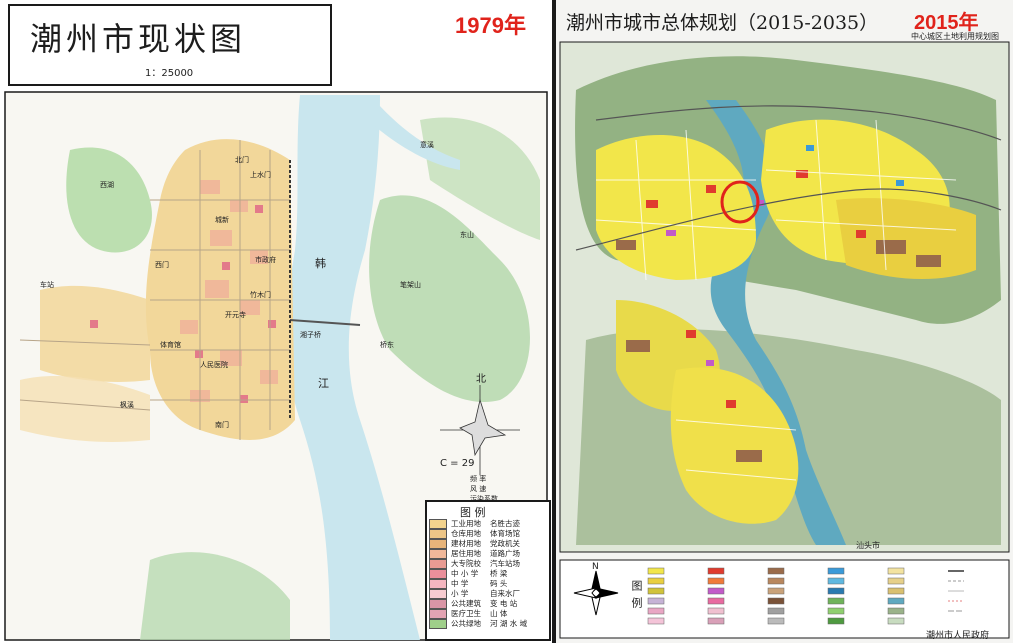  I want to click on legend-row: 小 学, so click(448, 594).